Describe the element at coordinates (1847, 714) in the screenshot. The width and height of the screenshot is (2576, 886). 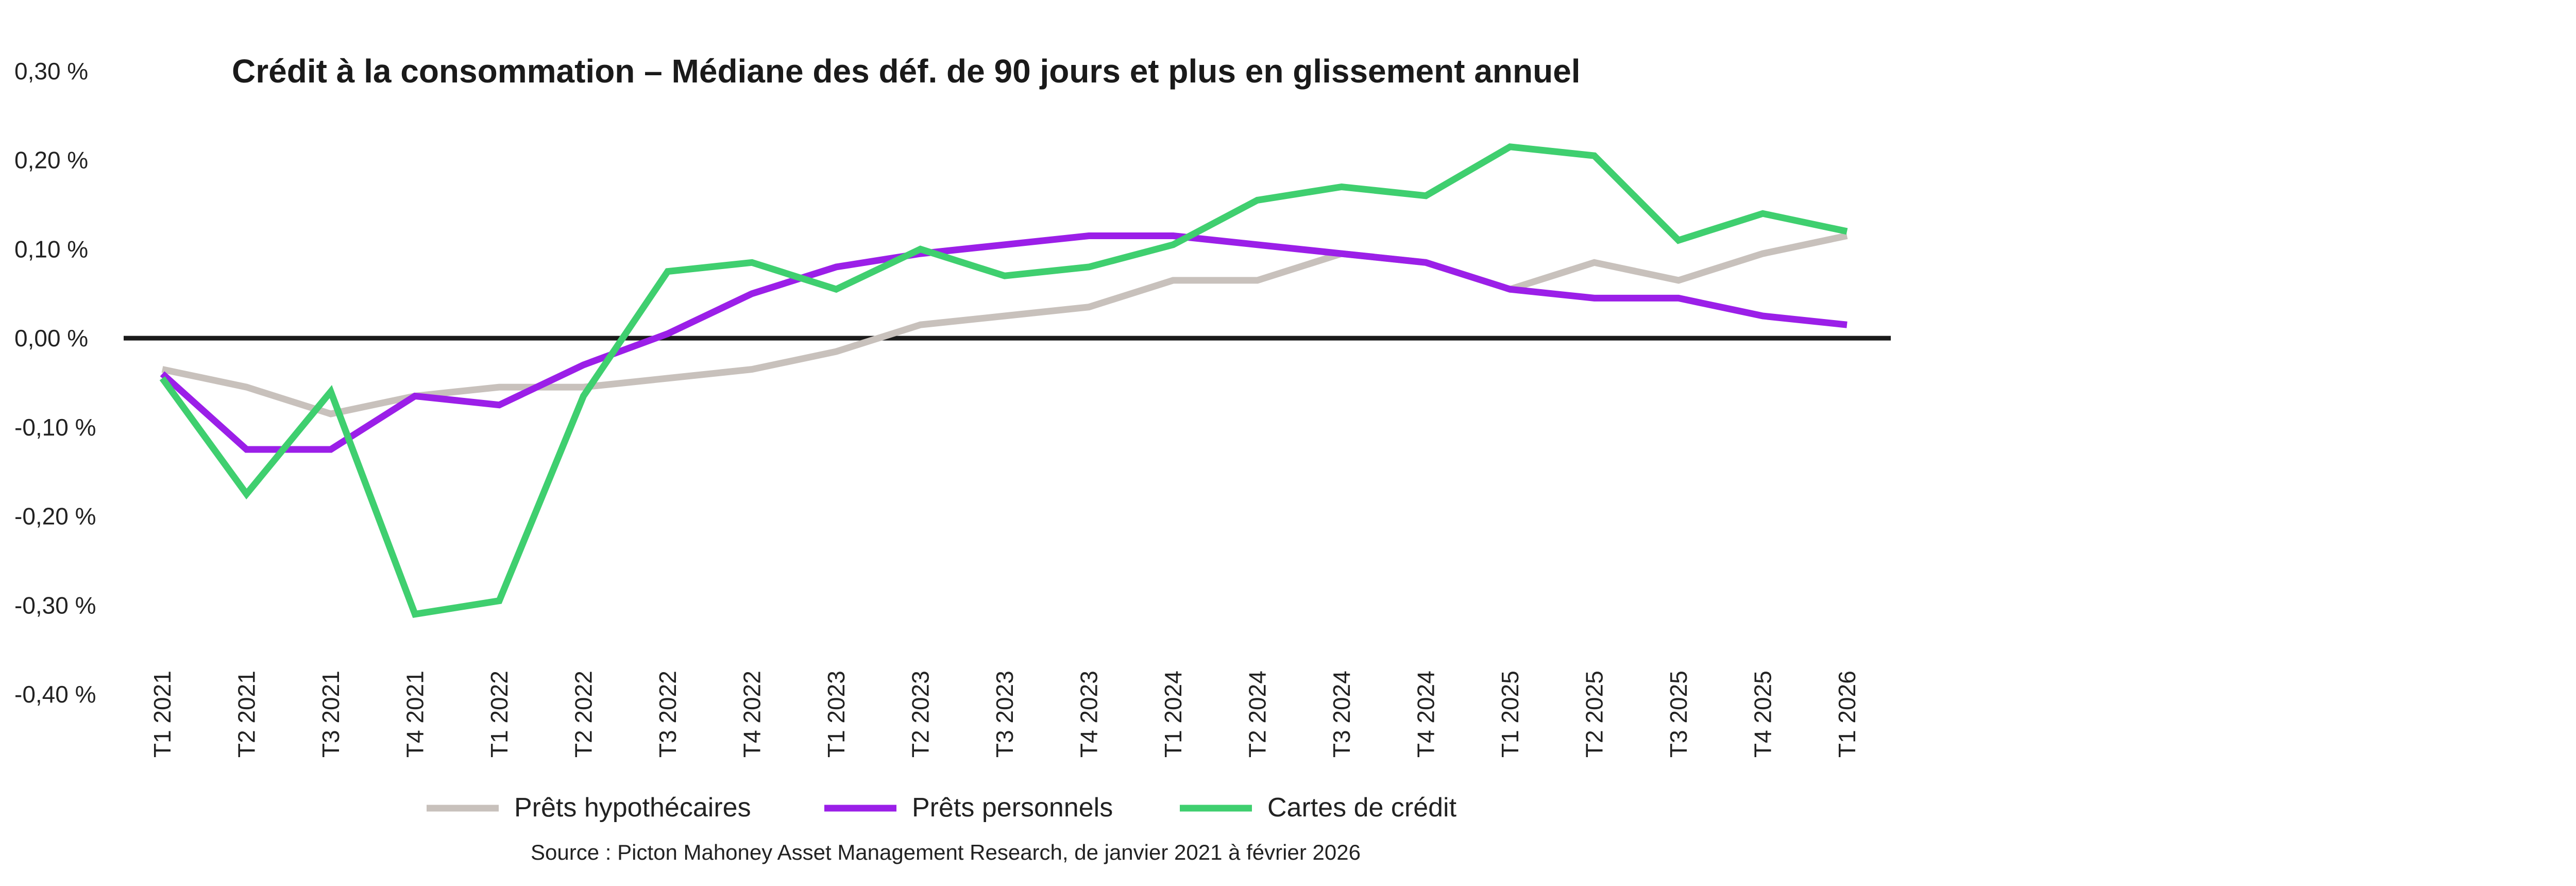
I see `x-tick-label: T1 2026` at that location.